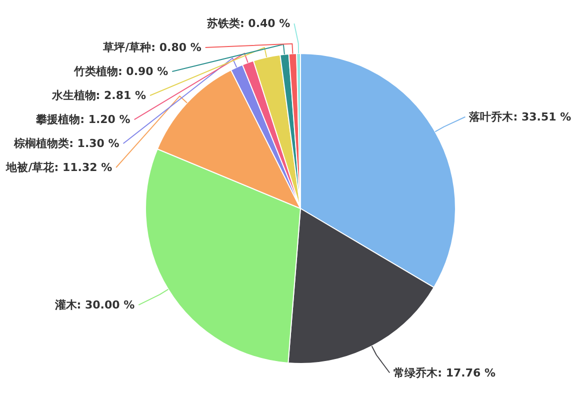  What do you see at coordinates (248, 23) in the screenshot?
I see `slice-label: 苏铁类: 0.40 %` at bounding box center [248, 23].